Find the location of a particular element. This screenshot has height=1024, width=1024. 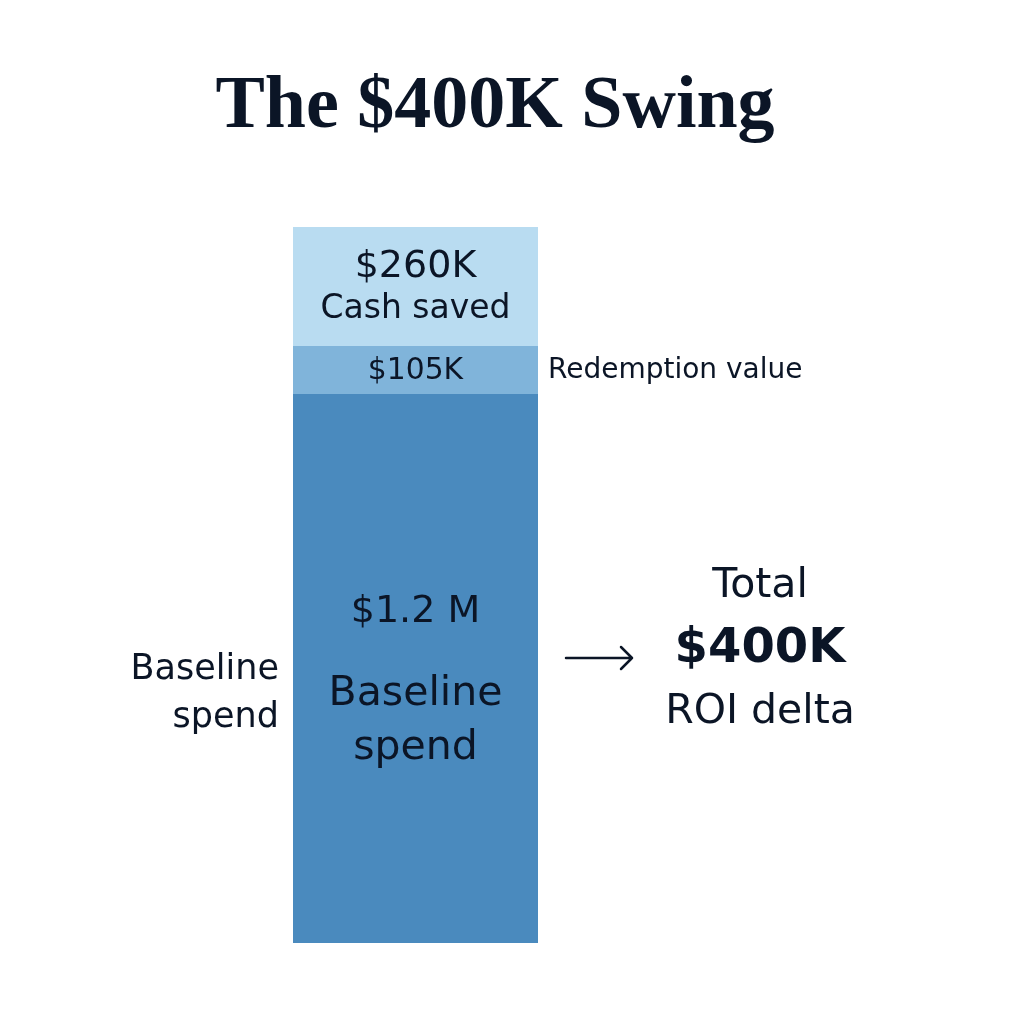

chart-title: The $400K Swing is located at coordinates (495, 102).